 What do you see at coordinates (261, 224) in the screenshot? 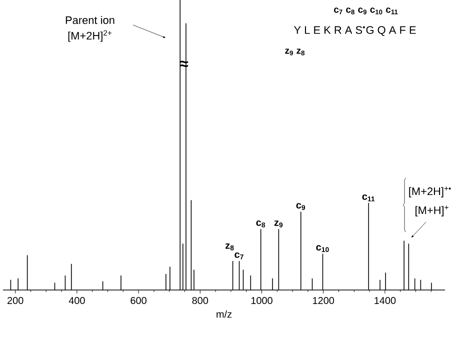
I see `annotation: c$_{8}$` at bounding box center [261, 224].